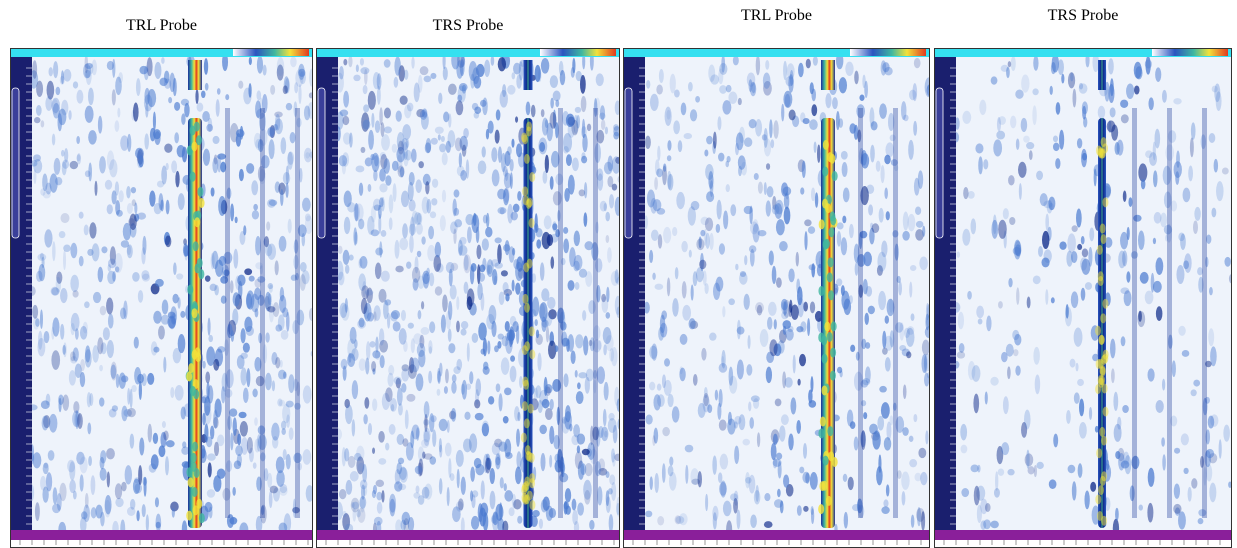 The width and height of the screenshot is (1237, 548). What do you see at coordinates (161, 25) in the screenshot?
I see `panel-caption: TRL Probe` at bounding box center [161, 25].